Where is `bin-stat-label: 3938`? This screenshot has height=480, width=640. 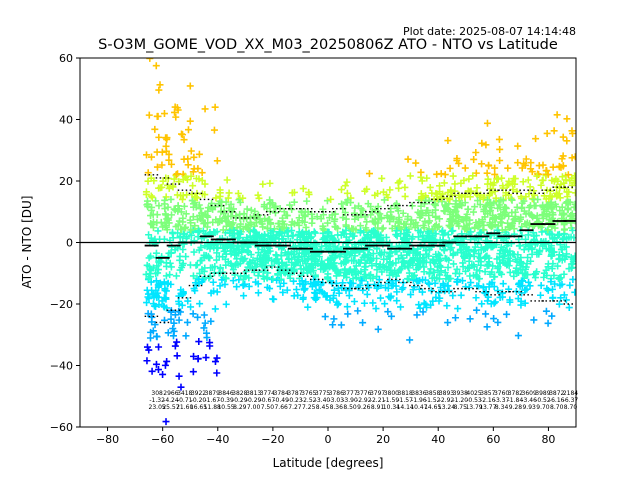
bin-stat-label: 3938 is located at coordinates (460, 393).